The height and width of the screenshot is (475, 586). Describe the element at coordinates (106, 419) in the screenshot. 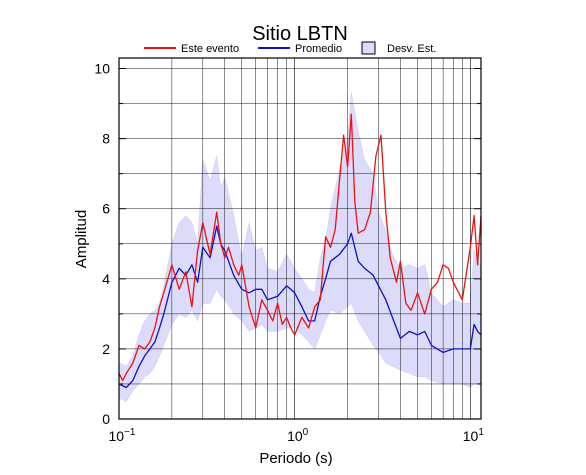

I see `y-tick-label: 0` at that location.